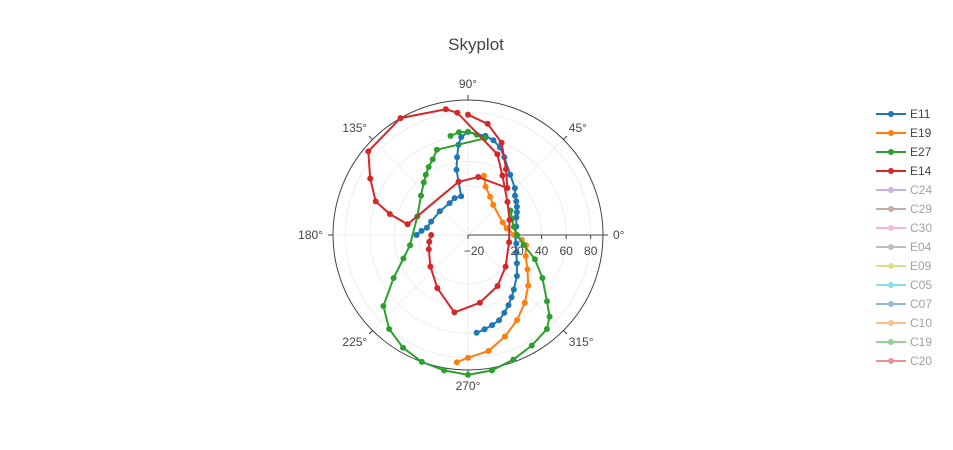 Image resolution: width=953 pixels, height=450 pixels. What do you see at coordinates (920, 114) in the screenshot?
I see `legend-label: E11` at bounding box center [920, 114].